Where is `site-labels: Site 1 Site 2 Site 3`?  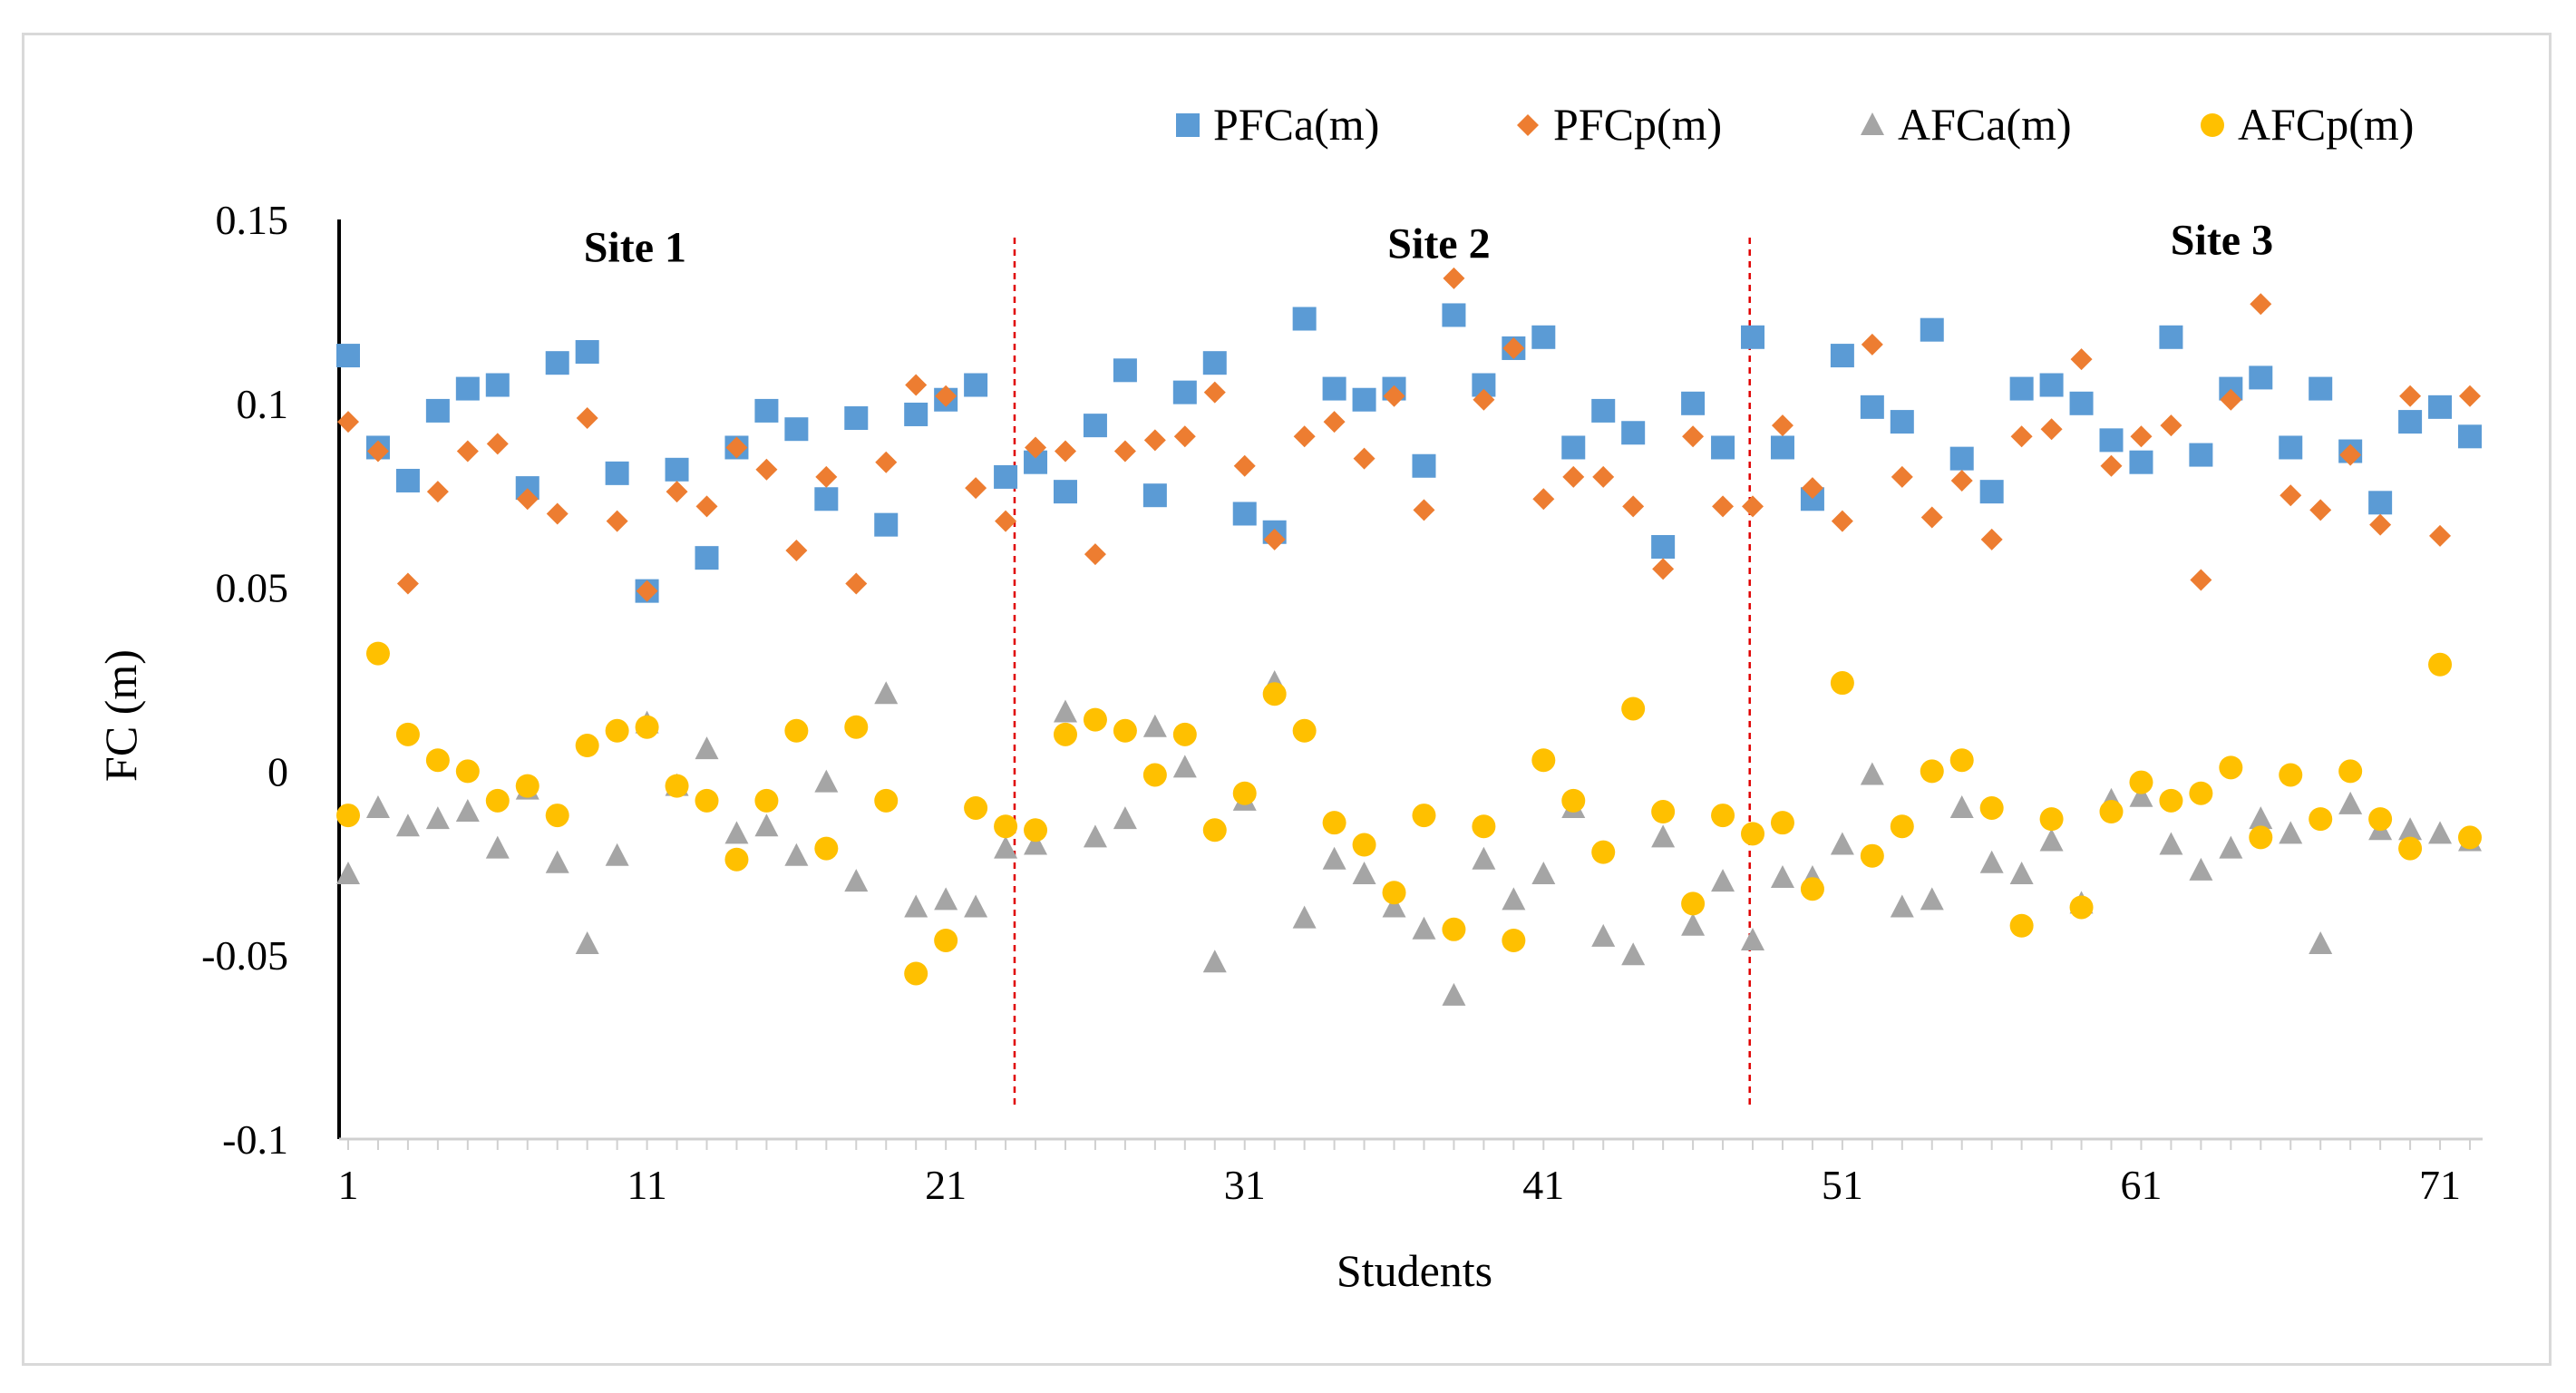
site-labels: Site 1 Site 2 Site 3 is located at coordinates (1428, 244).